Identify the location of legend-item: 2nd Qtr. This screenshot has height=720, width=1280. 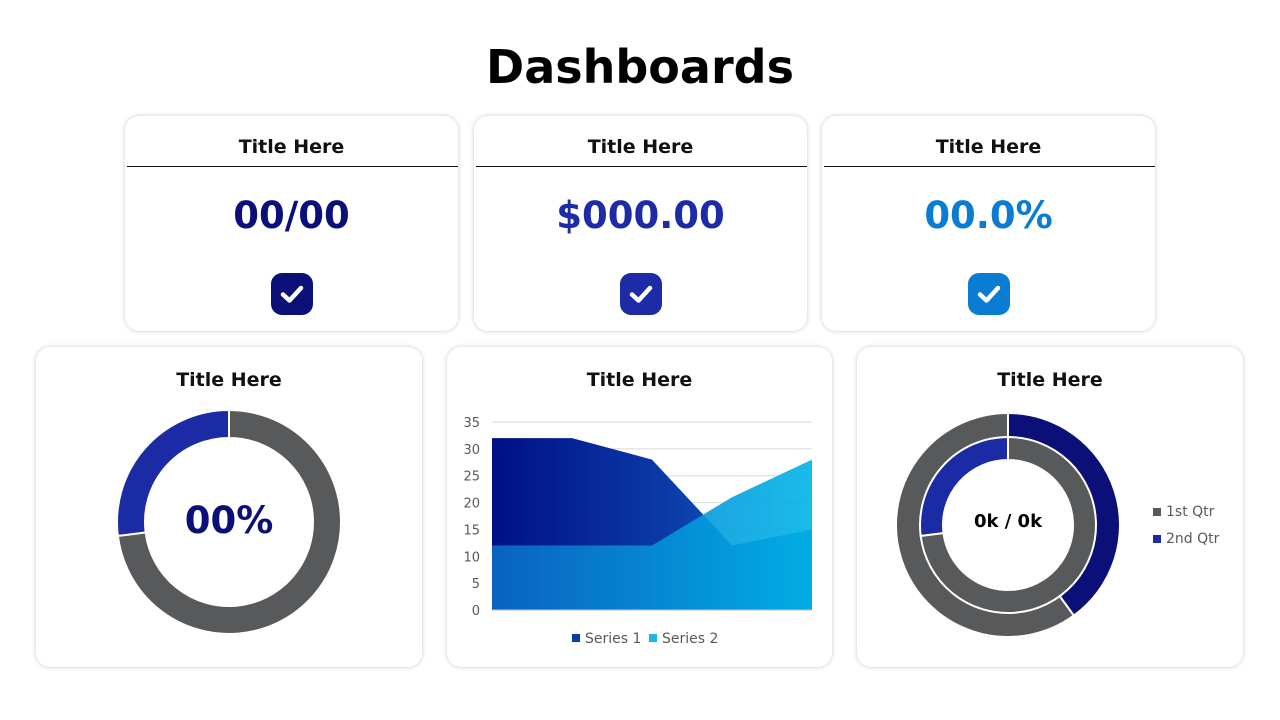
(1186, 538).